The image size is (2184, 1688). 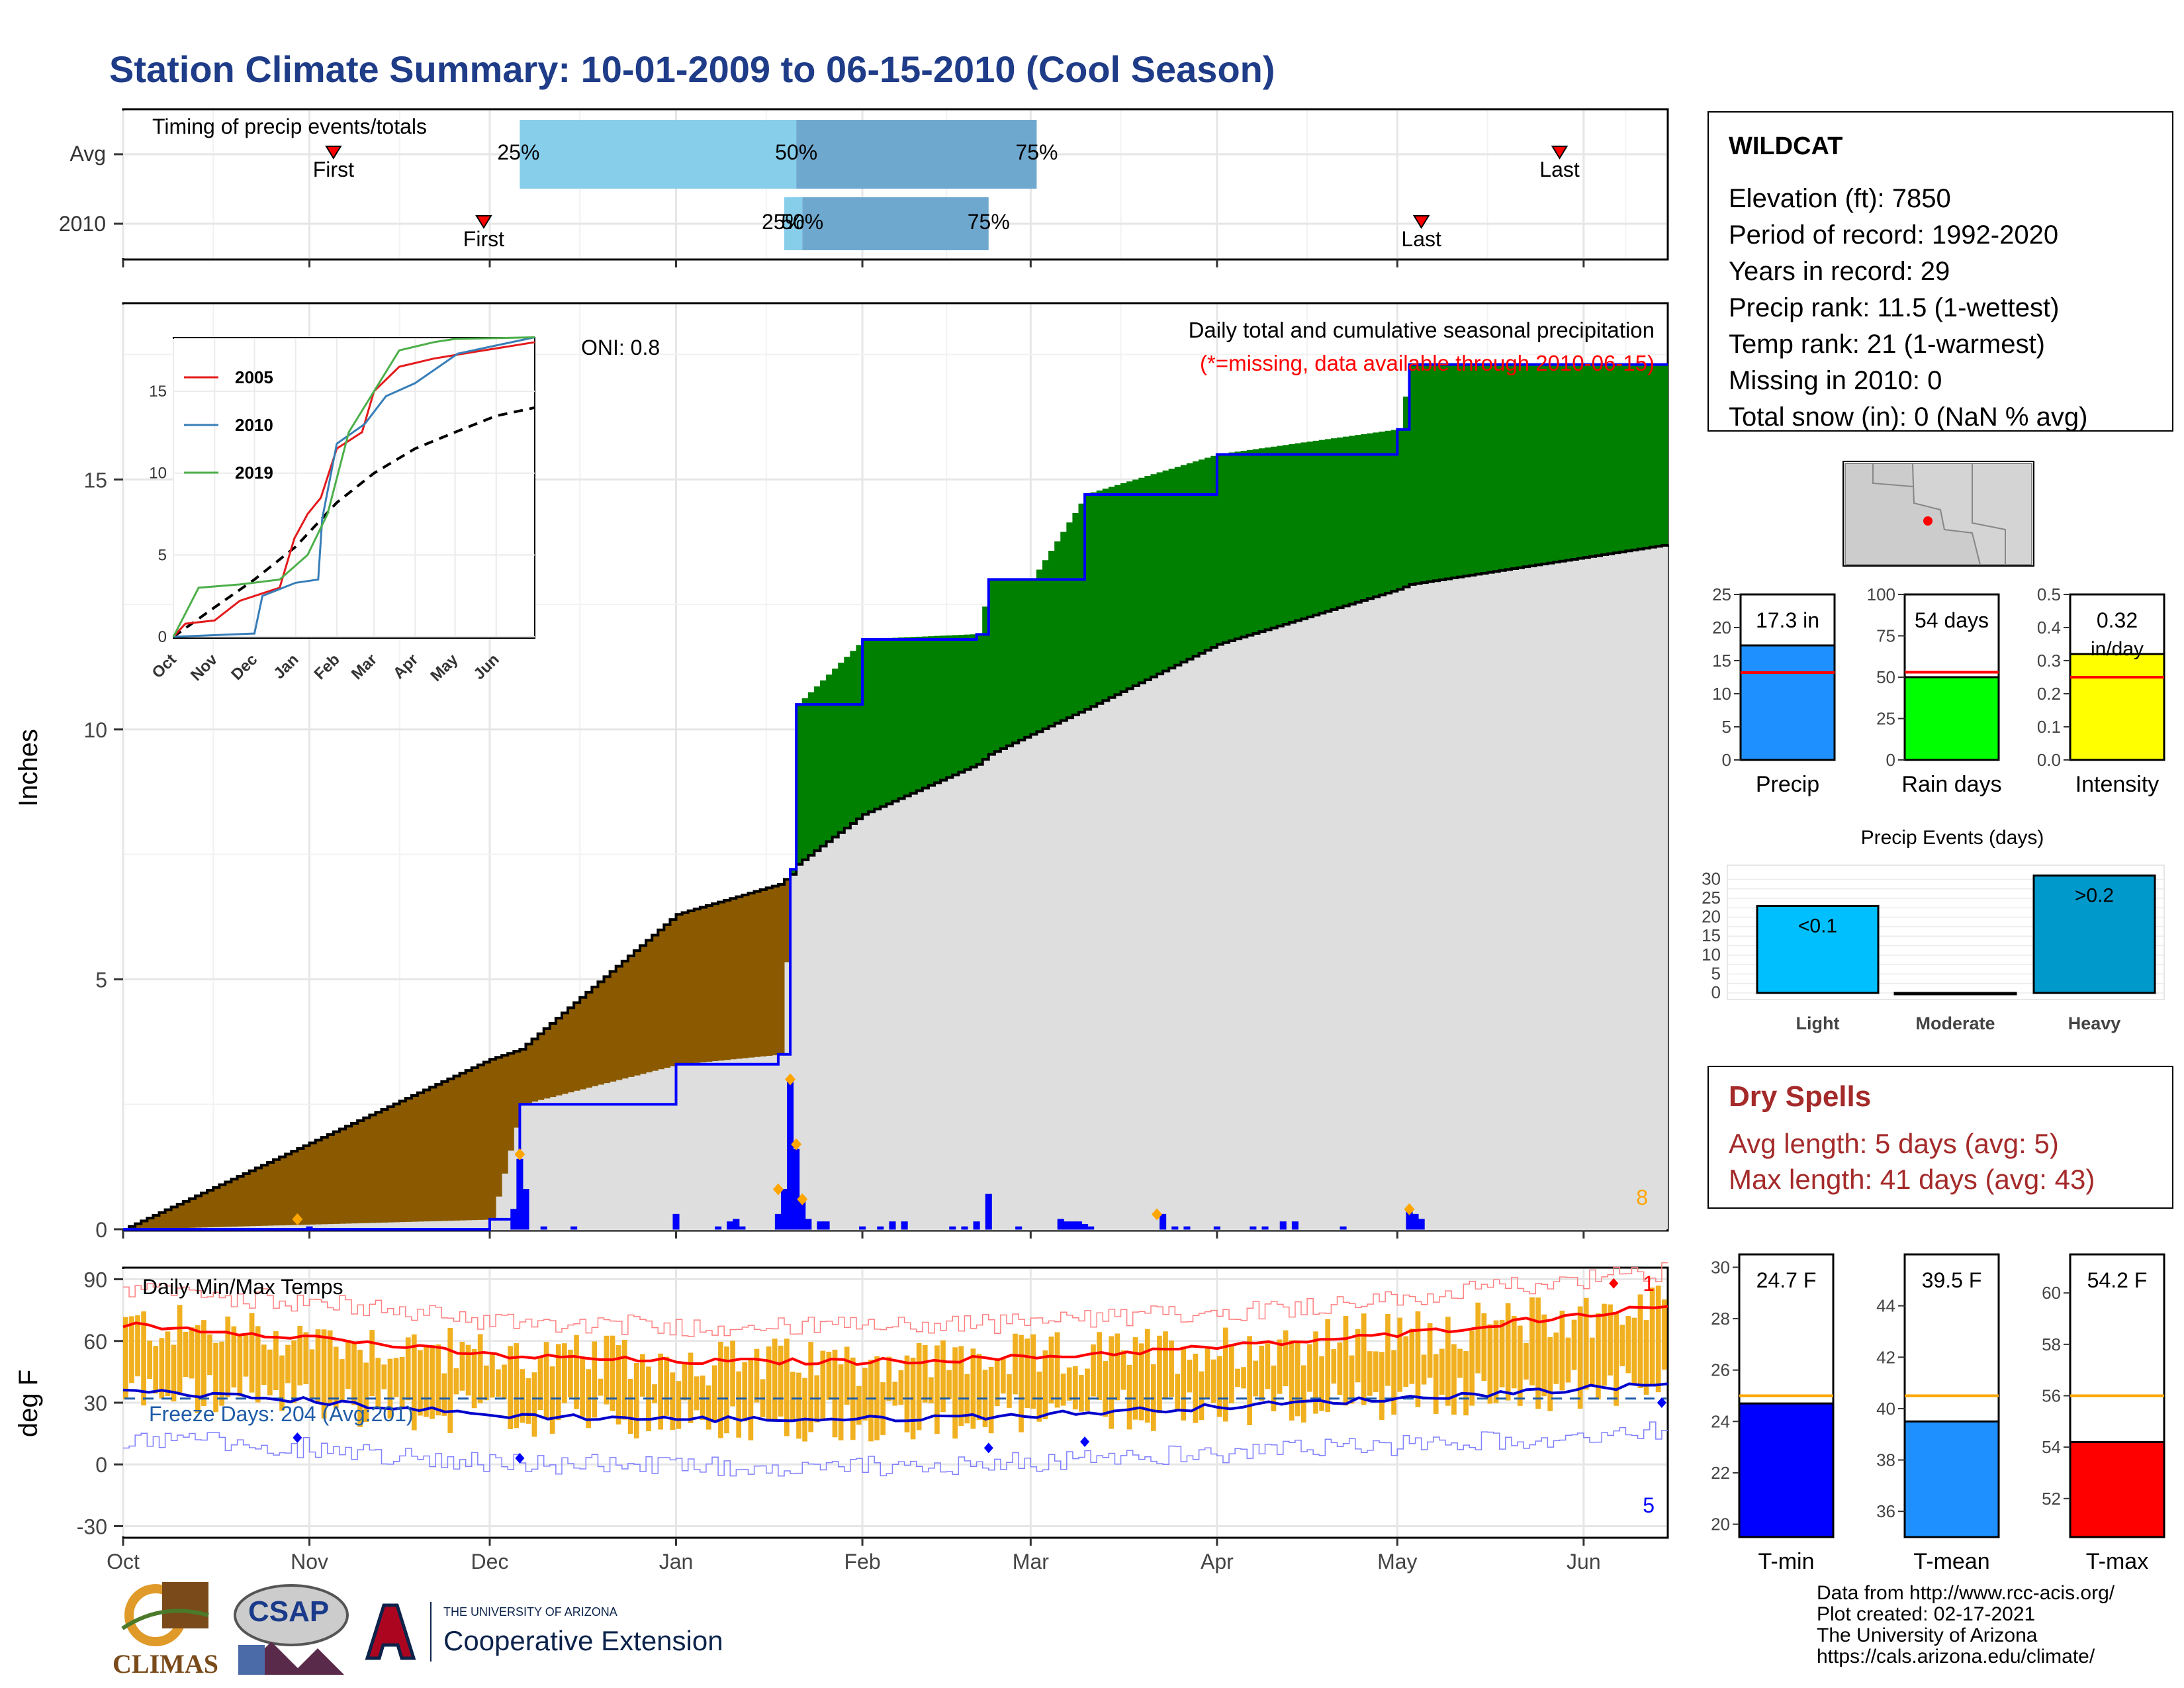 What do you see at coordinates (1926, 1614) in the screenshot?
I see `footer-created: Plot created: 02-17-2021` at bounding box center [1926, 1614].